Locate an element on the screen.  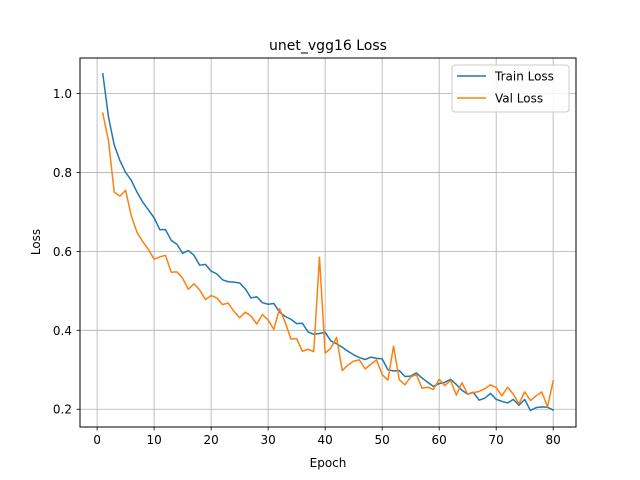
chart-title: unet_vgg16 Loss is located at coordinates (328, 46).